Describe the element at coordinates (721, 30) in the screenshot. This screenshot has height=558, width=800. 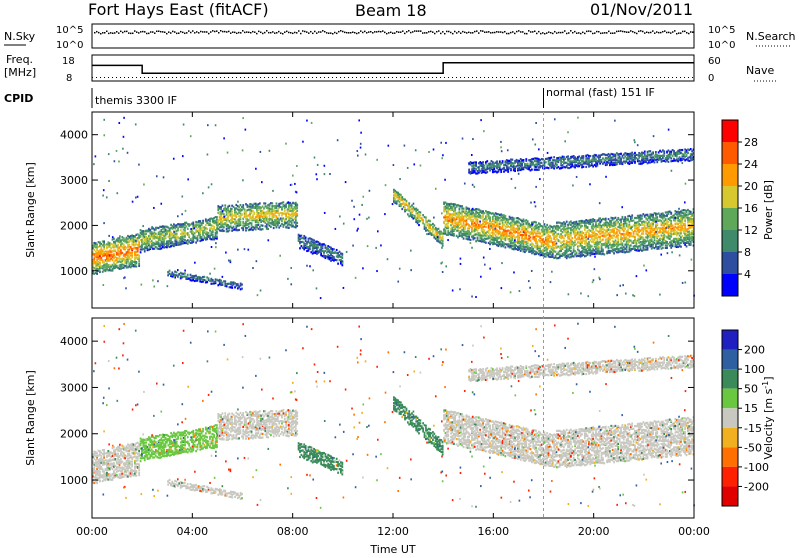
I see `noise-right-tick-top: 10^5` at that location.